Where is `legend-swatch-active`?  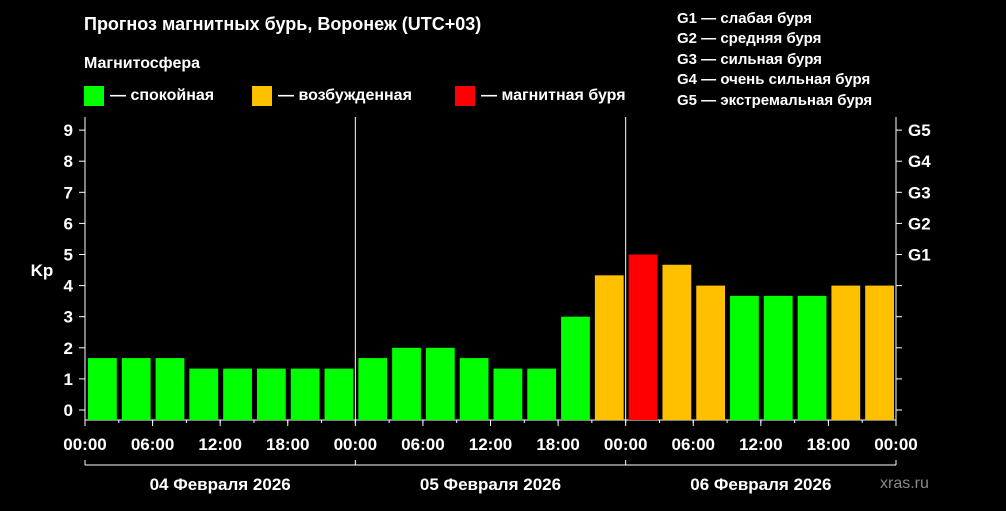
legend-swatch-active is located at coordinates (262, 96).